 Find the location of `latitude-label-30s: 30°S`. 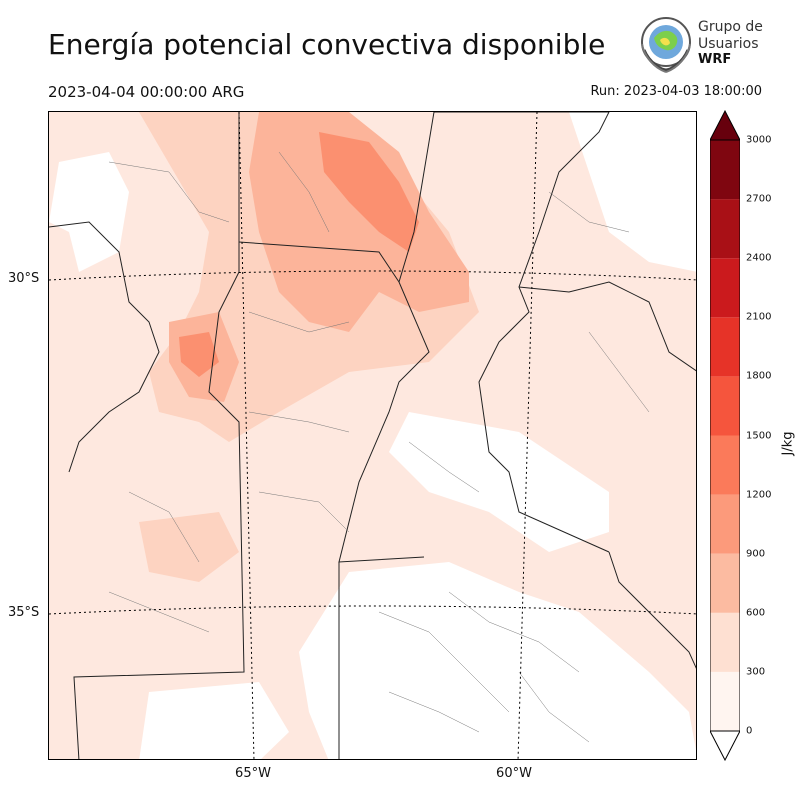

latitude-label-30s: 30°S is located at coordinates (24, 278).